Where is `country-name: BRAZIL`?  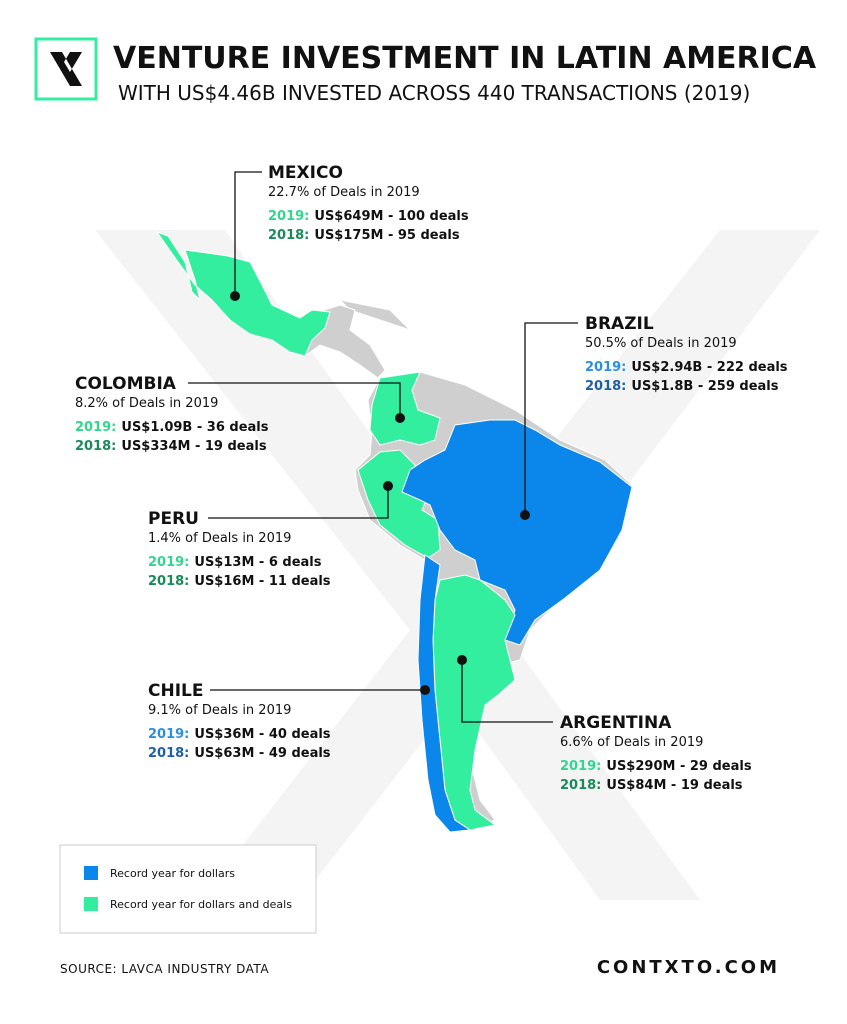 country-name: BRAZIL is located at coordinates (619, 324).